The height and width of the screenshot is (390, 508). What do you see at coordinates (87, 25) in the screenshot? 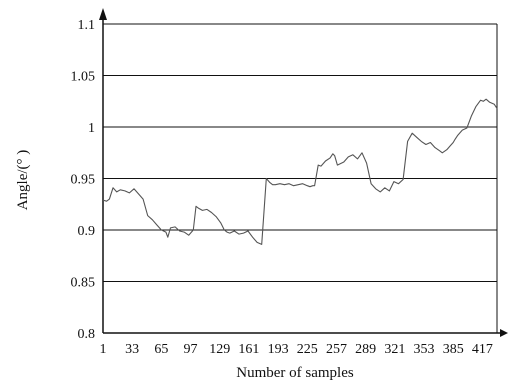
I see `y-tick-label-6: 1.1` at bounding box center [87, 25].